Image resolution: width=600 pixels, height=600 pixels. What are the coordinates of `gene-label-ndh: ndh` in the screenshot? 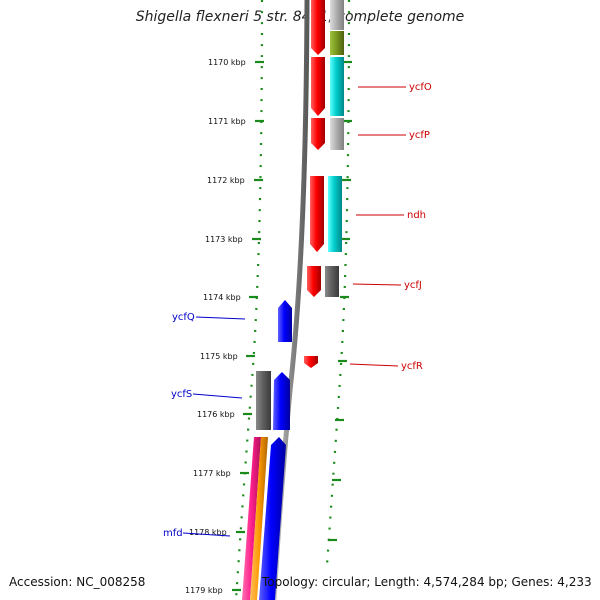 It's located at (416, 215).